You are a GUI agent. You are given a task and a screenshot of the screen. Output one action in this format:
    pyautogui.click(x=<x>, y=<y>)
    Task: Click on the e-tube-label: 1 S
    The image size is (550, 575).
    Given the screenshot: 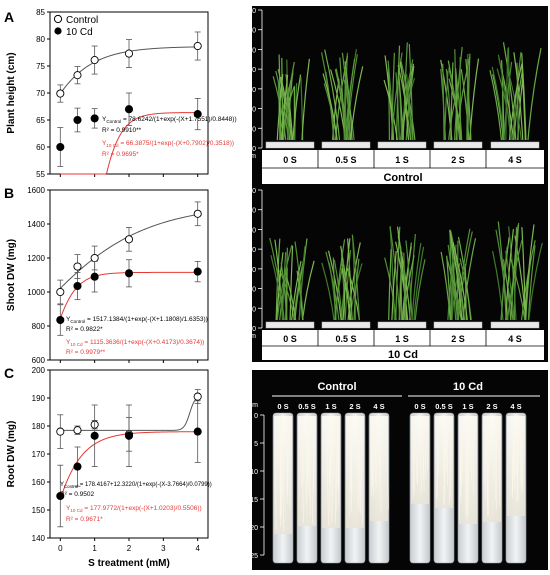 What is the action you would take?
    pyautogui.click(x=330, y=406)
    